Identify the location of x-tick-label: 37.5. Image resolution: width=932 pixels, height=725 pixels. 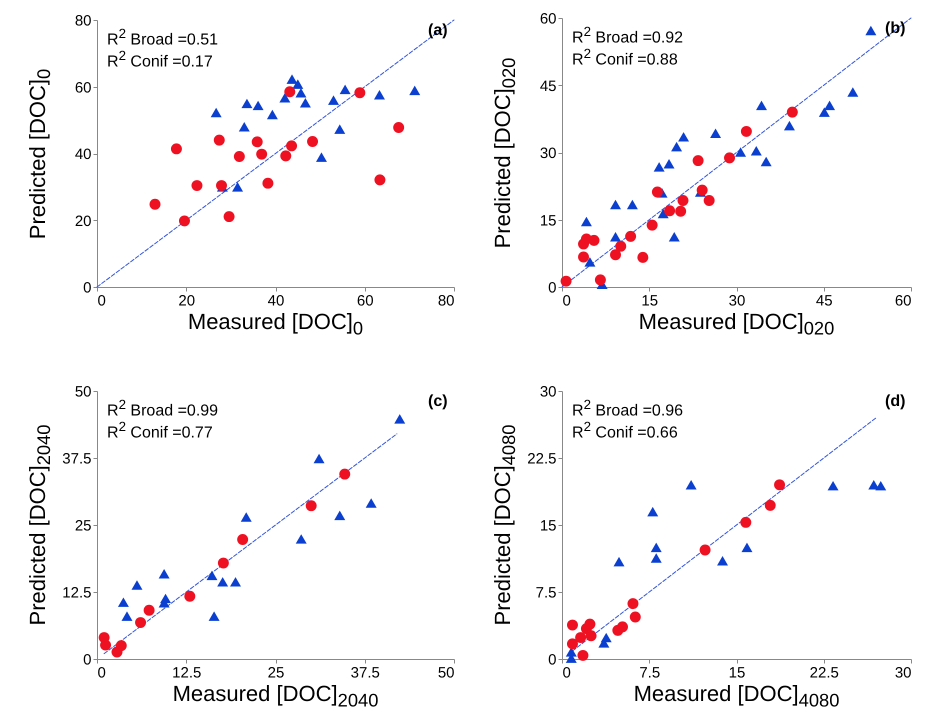
(365, 673).